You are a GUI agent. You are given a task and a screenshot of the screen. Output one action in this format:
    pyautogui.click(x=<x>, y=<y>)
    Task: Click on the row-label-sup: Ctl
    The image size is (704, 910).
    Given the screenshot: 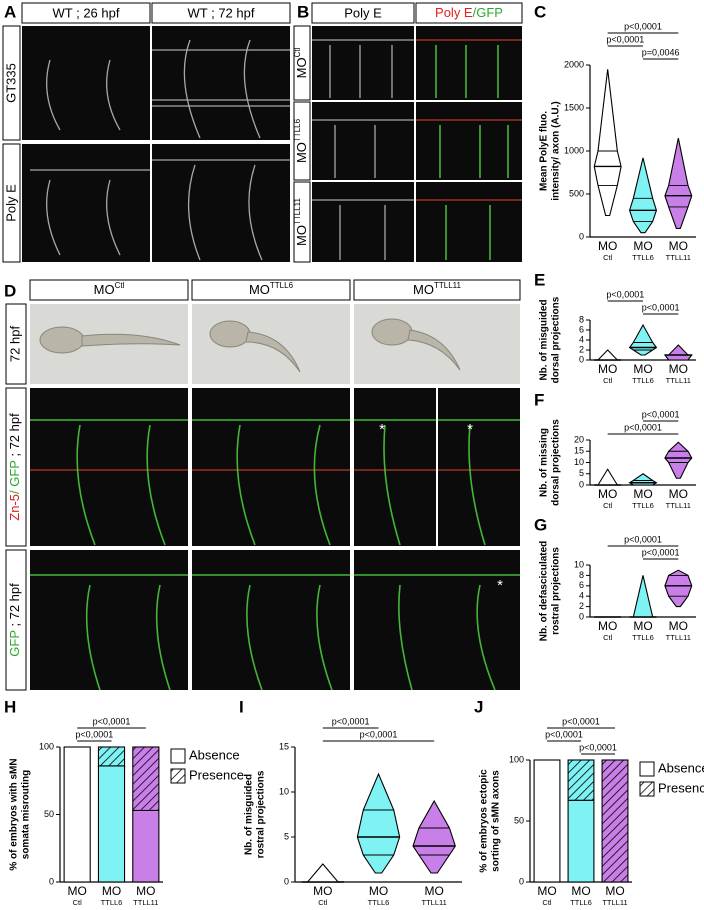 What is the action you would take?
    pyautogui.click(x=297, y=52)
    